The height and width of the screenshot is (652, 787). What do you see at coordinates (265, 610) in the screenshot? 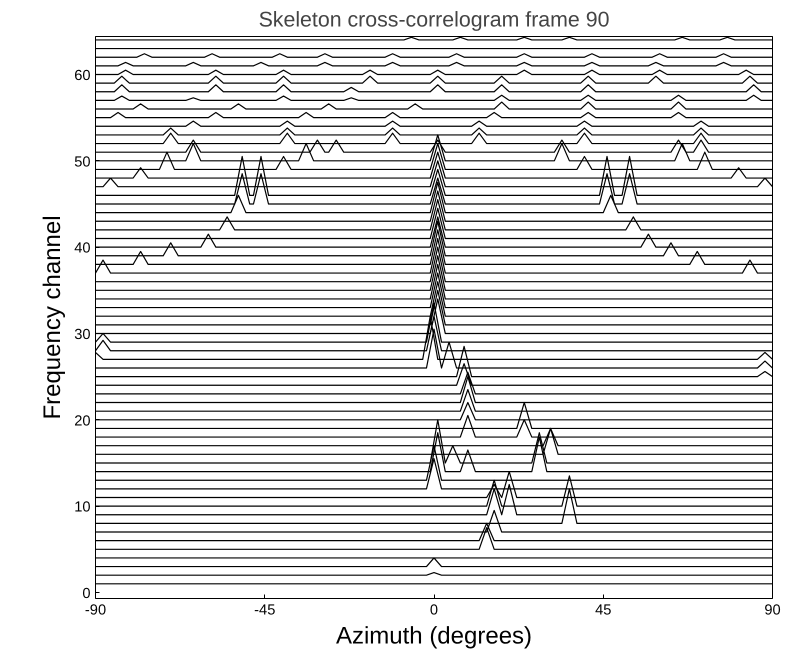
I see `x-tick-label: -45` at bounding box center [265, 610].